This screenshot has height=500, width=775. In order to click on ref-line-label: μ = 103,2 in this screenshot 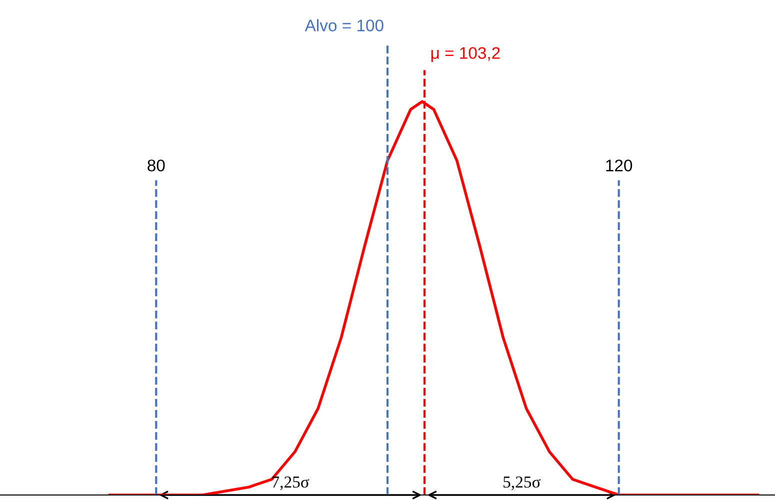, I will do `click(465, 54)`.